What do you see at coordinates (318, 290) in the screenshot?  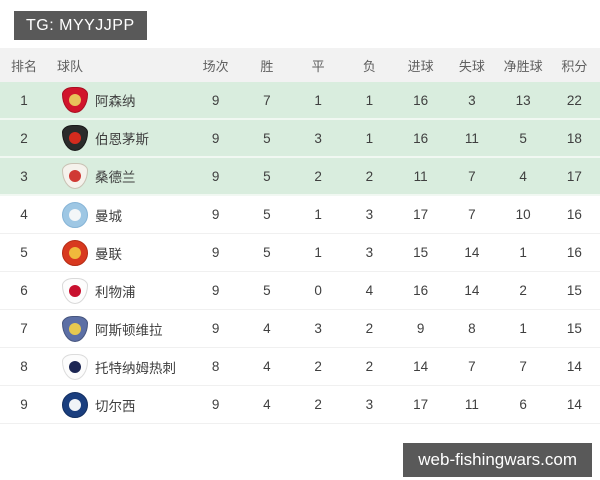 I see `draws-cell: 0` at bounding box center [318, 290].